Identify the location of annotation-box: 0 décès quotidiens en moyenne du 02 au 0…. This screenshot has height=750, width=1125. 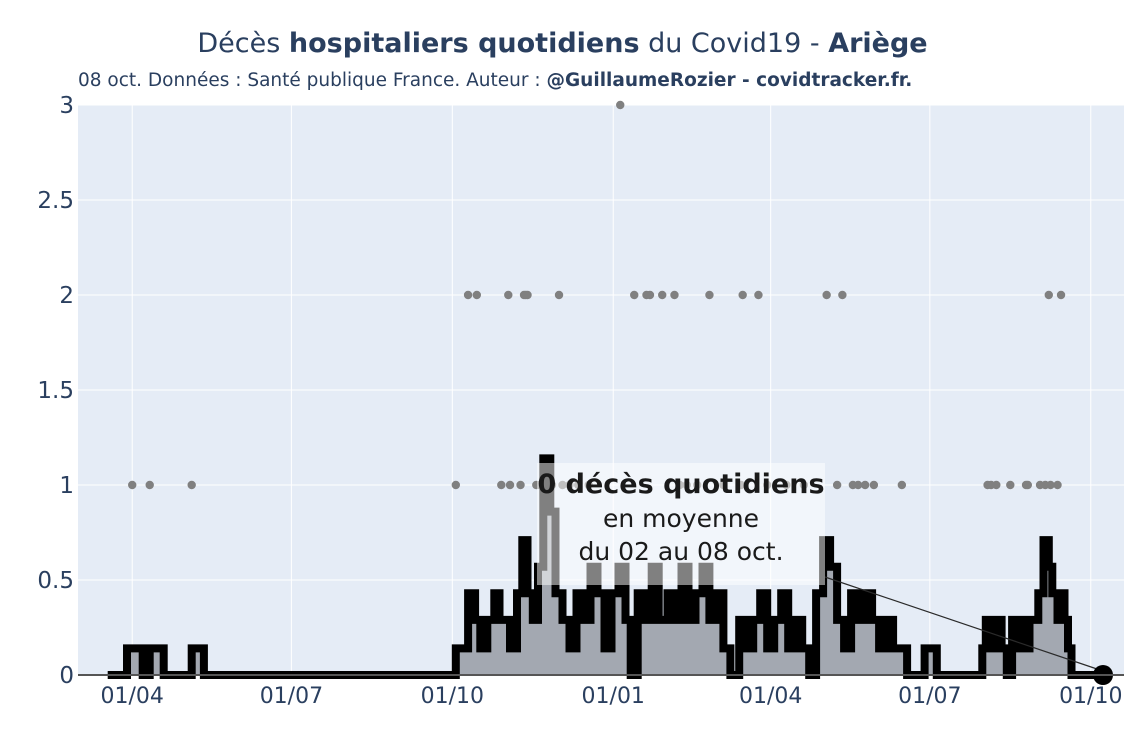
(681, 524).